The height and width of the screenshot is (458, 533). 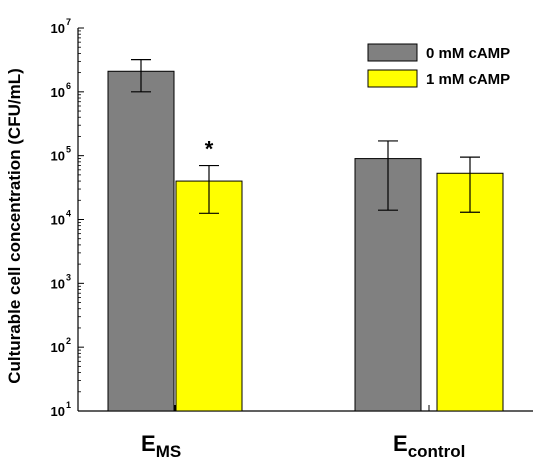 What do you see at coordinates (438, 65) in the screenshot?
I see `legend: 0 mM cAMP 1 mM cAMP` at bounding box center [438, 65].